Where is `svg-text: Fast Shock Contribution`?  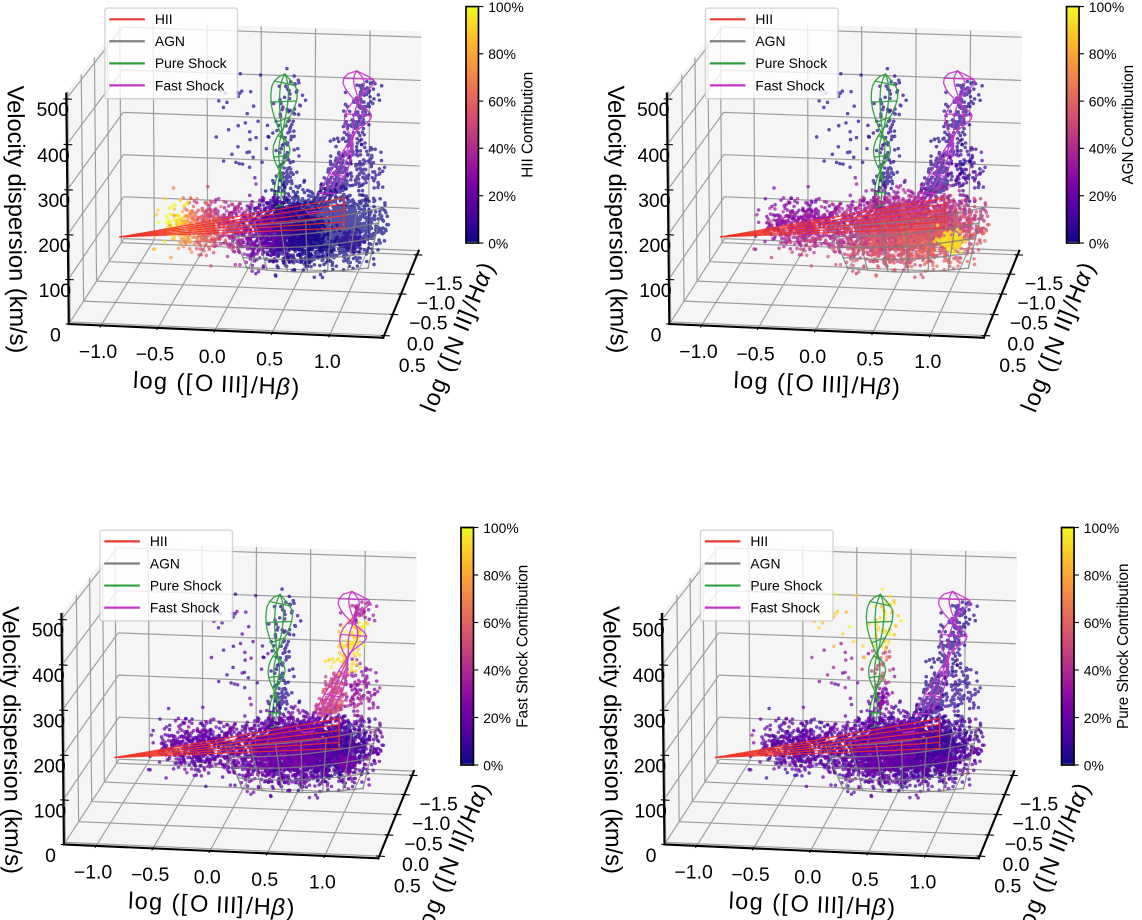
svg-text: Fast Shock Contribution is located at coordinates (523, 646).